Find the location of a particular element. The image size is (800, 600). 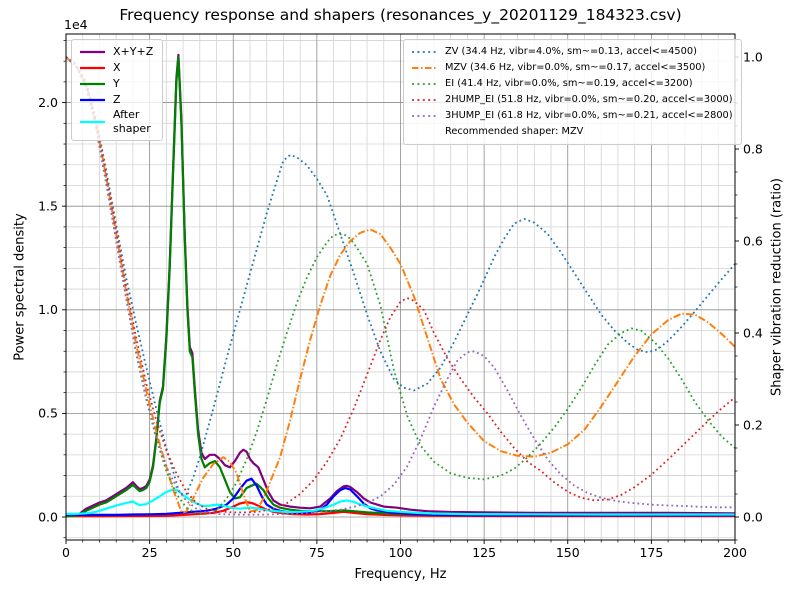

y-right-tick-label: 1.0 is located at coordinates (753, 56).